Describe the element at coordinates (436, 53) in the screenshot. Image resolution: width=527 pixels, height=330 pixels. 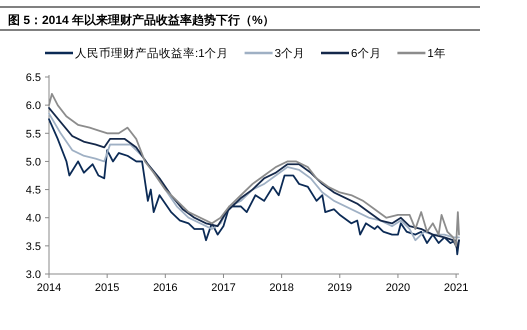
I see `legend-label: 1年` at that location.